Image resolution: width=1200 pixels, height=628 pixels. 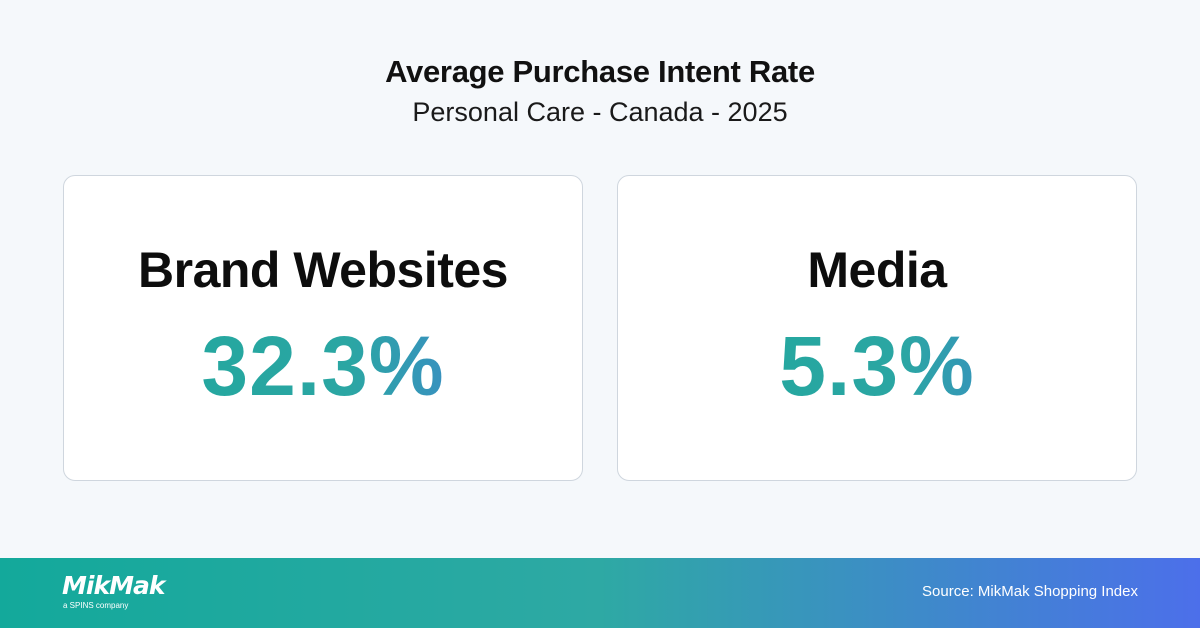 I want to click on logo-tagline: a SPINS company, so click(x=96, y=605).